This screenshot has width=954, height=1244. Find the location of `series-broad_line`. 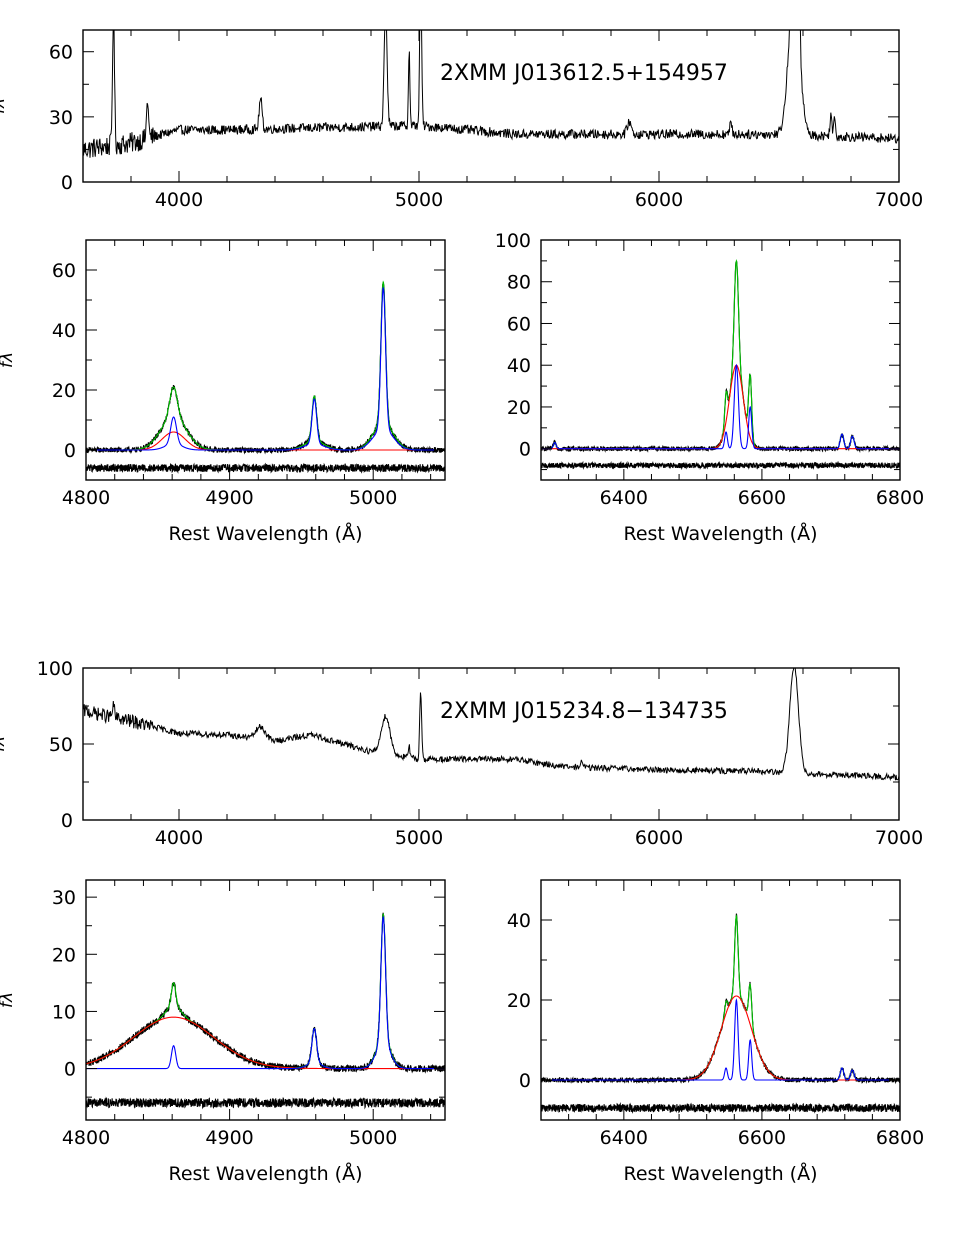

series-broad_line is located at coordinates (265, 1043).